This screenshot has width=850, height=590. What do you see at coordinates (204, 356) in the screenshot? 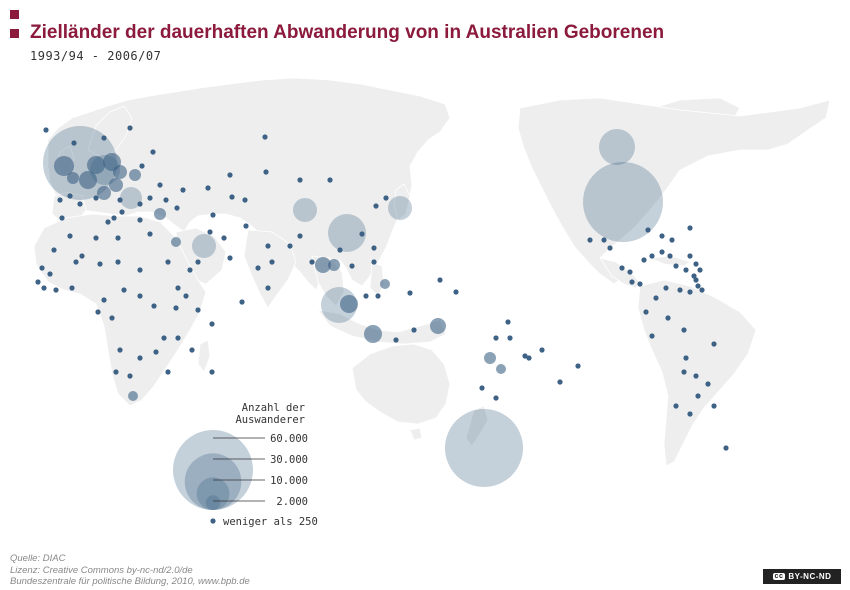
I see `land-madagascar` at bounding box center [204, 356].